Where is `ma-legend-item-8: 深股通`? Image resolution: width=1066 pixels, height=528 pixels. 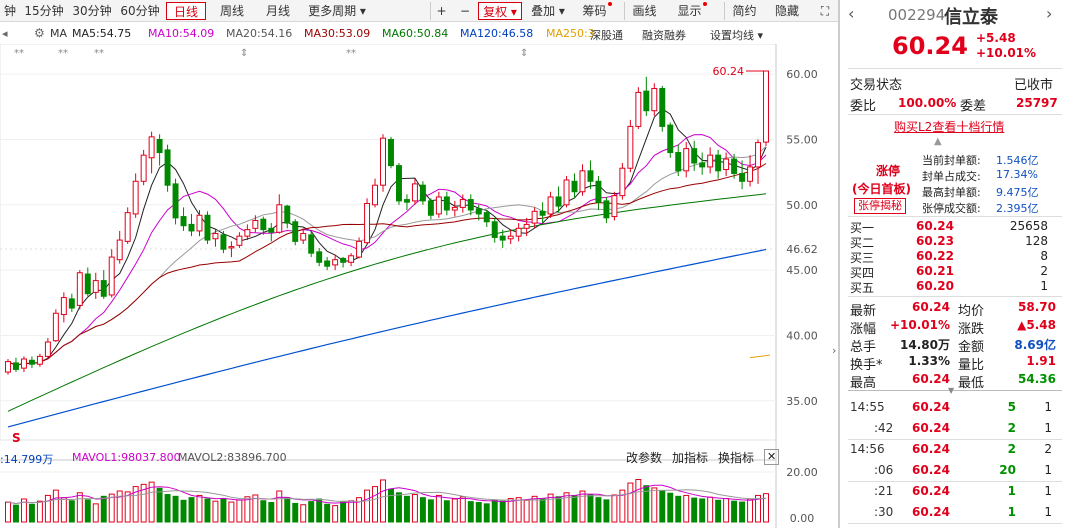
ma-legend-item-8: 深股通 is located at coordinates (606, 35).